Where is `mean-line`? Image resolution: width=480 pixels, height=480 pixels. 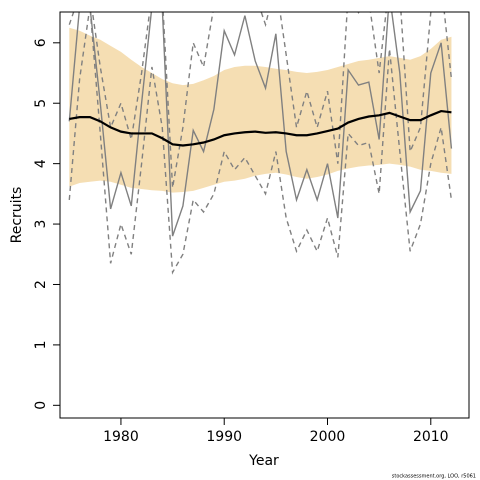 mean-line is located at coordinates (260, 128).